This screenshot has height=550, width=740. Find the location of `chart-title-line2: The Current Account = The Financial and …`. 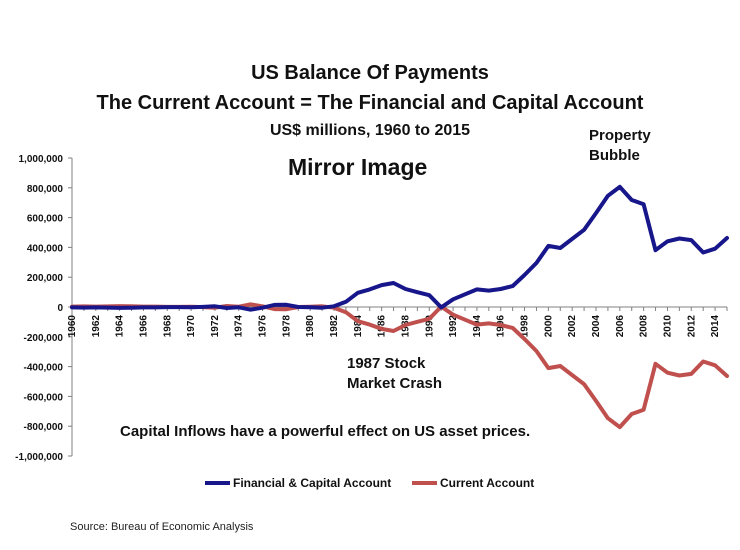

chart-title-line2: The Current Account = The Financial and … is located at coordinates (370, 103).